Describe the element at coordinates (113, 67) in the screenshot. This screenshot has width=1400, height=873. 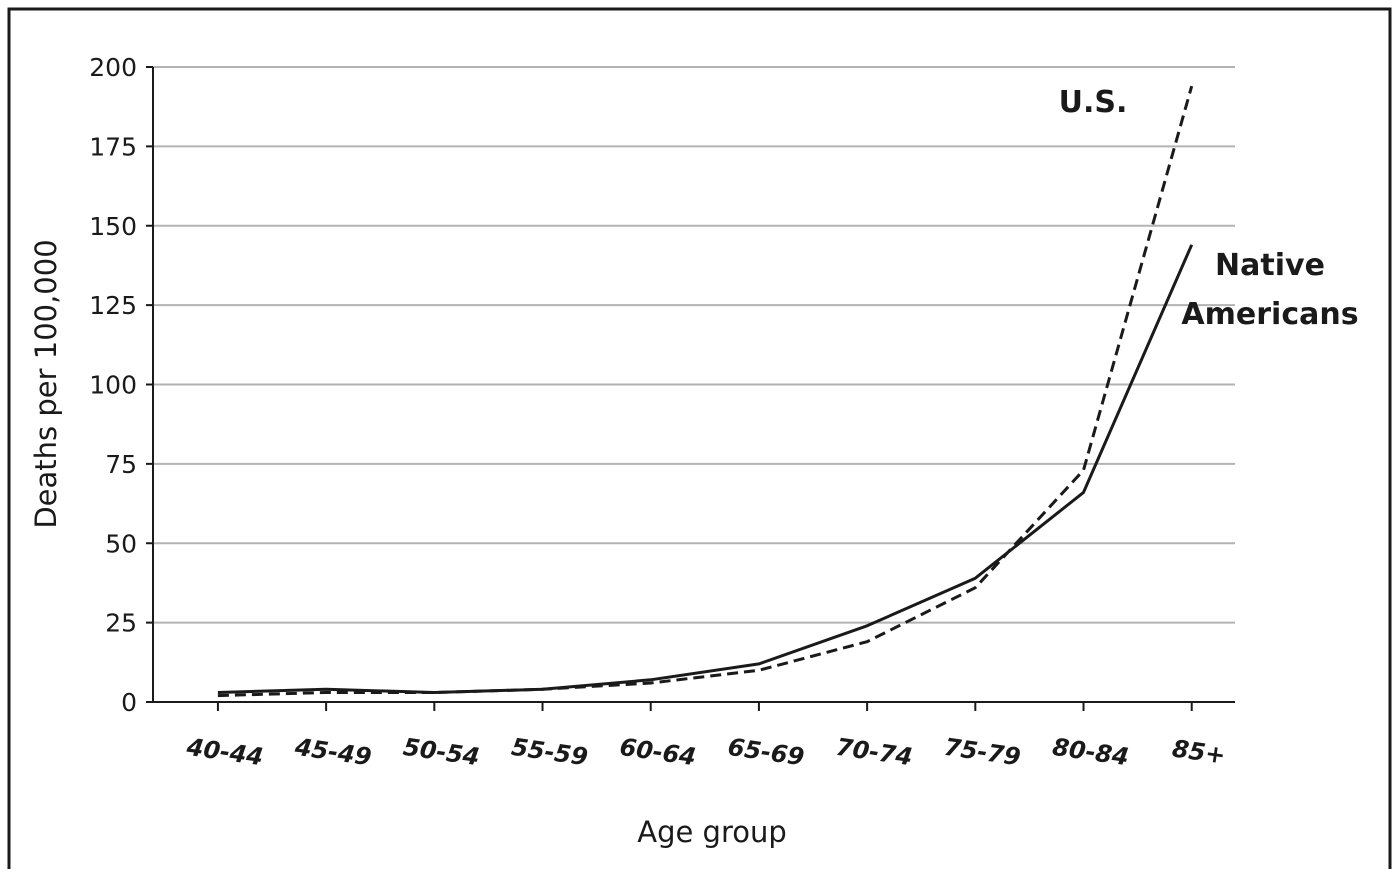
I see `y-tick-label: 200` at that location.